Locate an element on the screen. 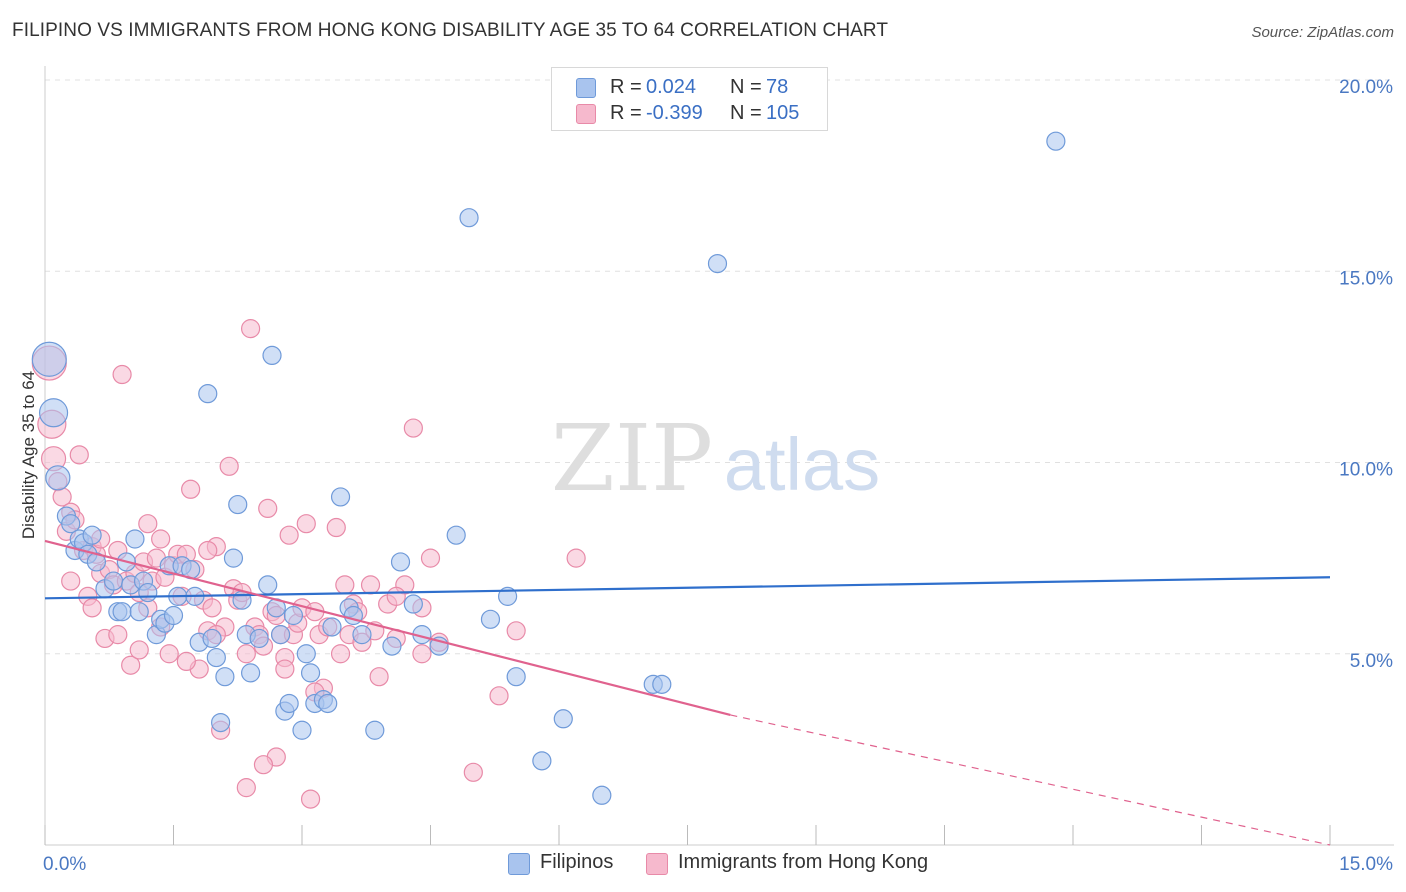  watermark-atlas: atlas is located at coordinates (802, 464).